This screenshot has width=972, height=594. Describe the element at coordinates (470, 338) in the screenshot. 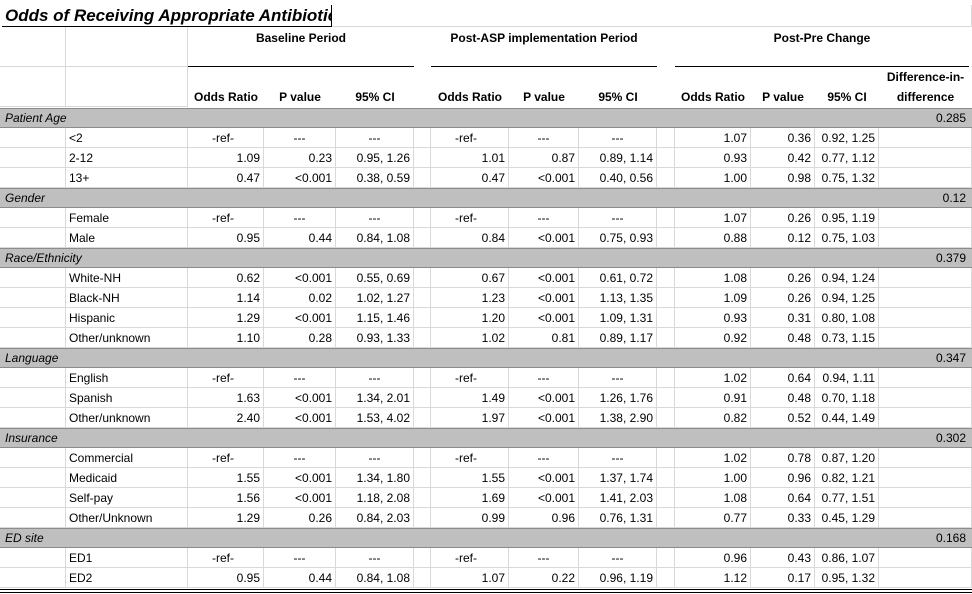

I see `cell-post-or: 1.02` at that location.